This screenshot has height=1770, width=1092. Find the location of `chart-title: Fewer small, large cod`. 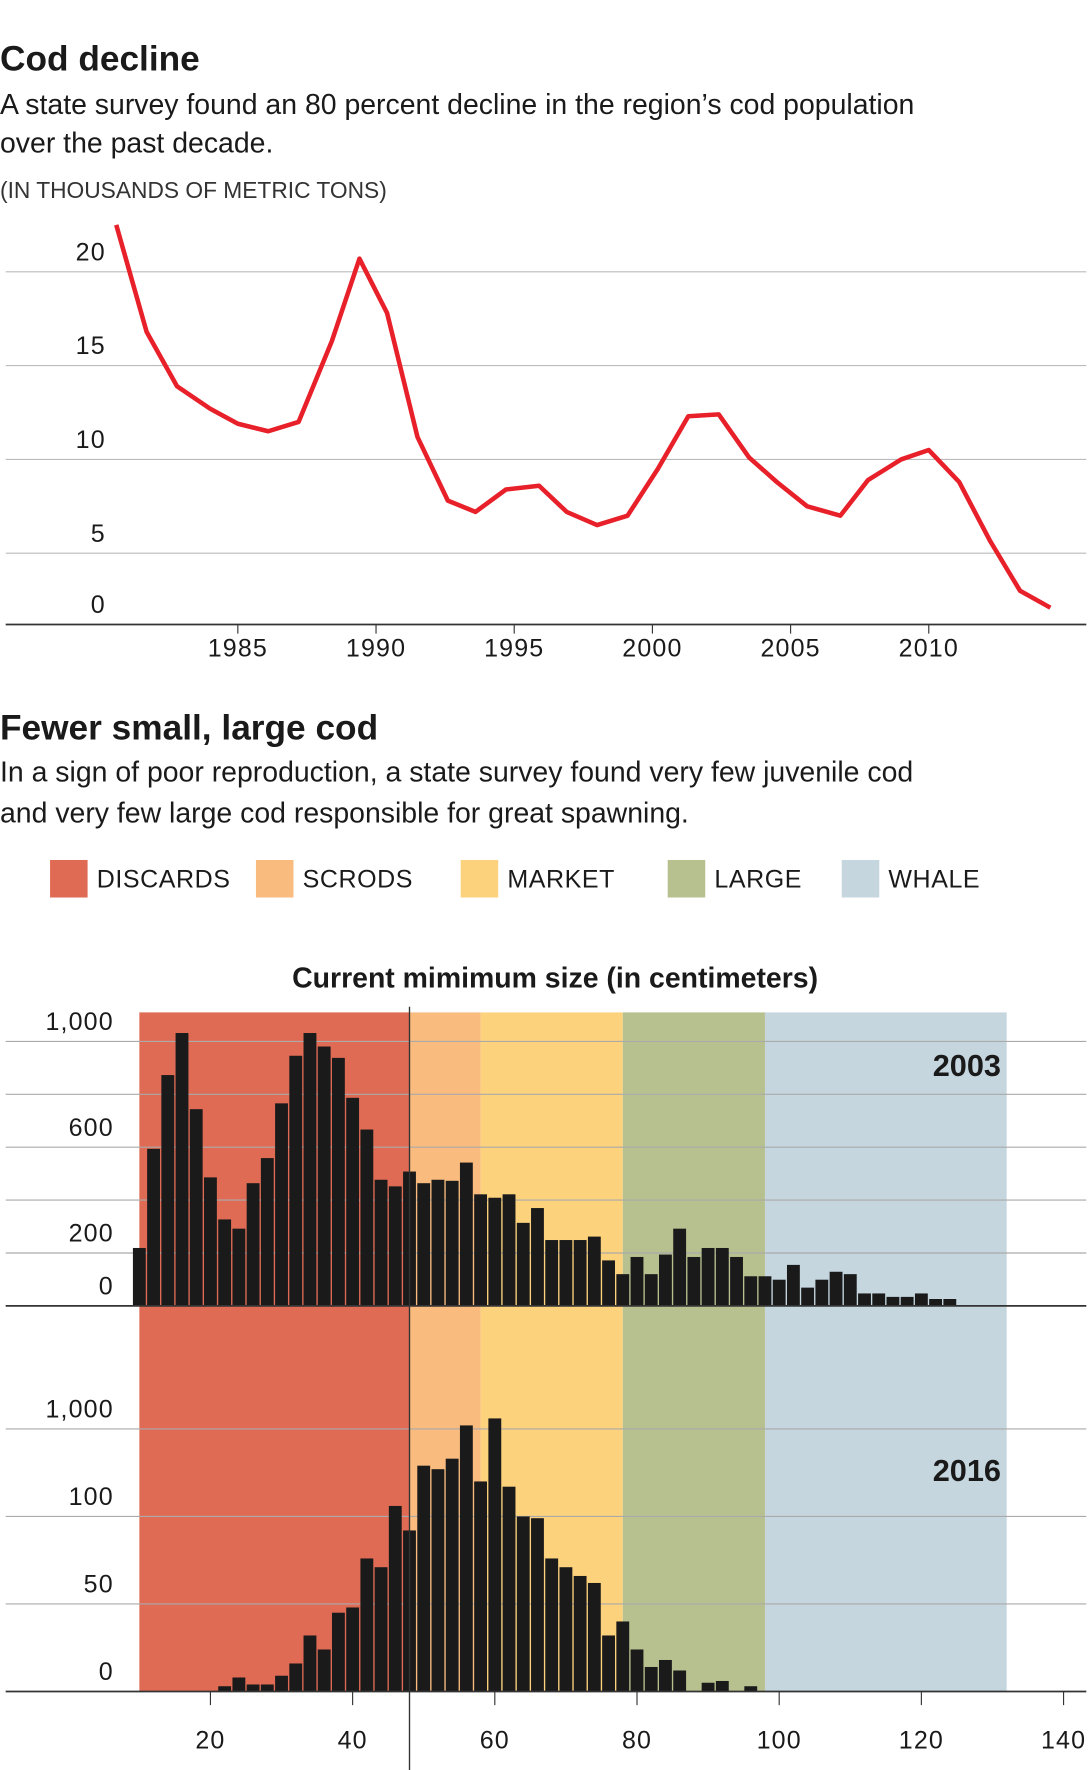

chart-title: Fewer small, large cod is located at coordinates (189, 727).